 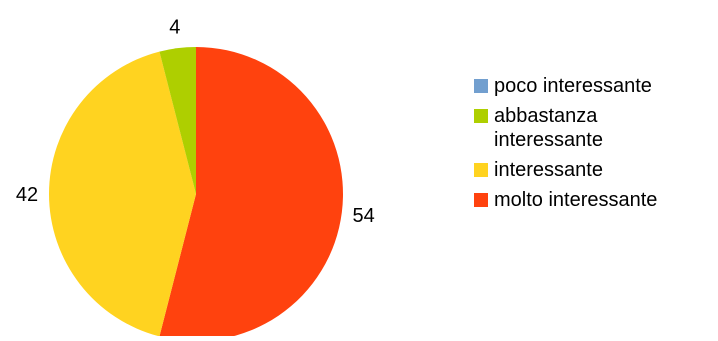 I want to click on legend-swatch-abbastanza-interessante, so click(x=481, y=116).